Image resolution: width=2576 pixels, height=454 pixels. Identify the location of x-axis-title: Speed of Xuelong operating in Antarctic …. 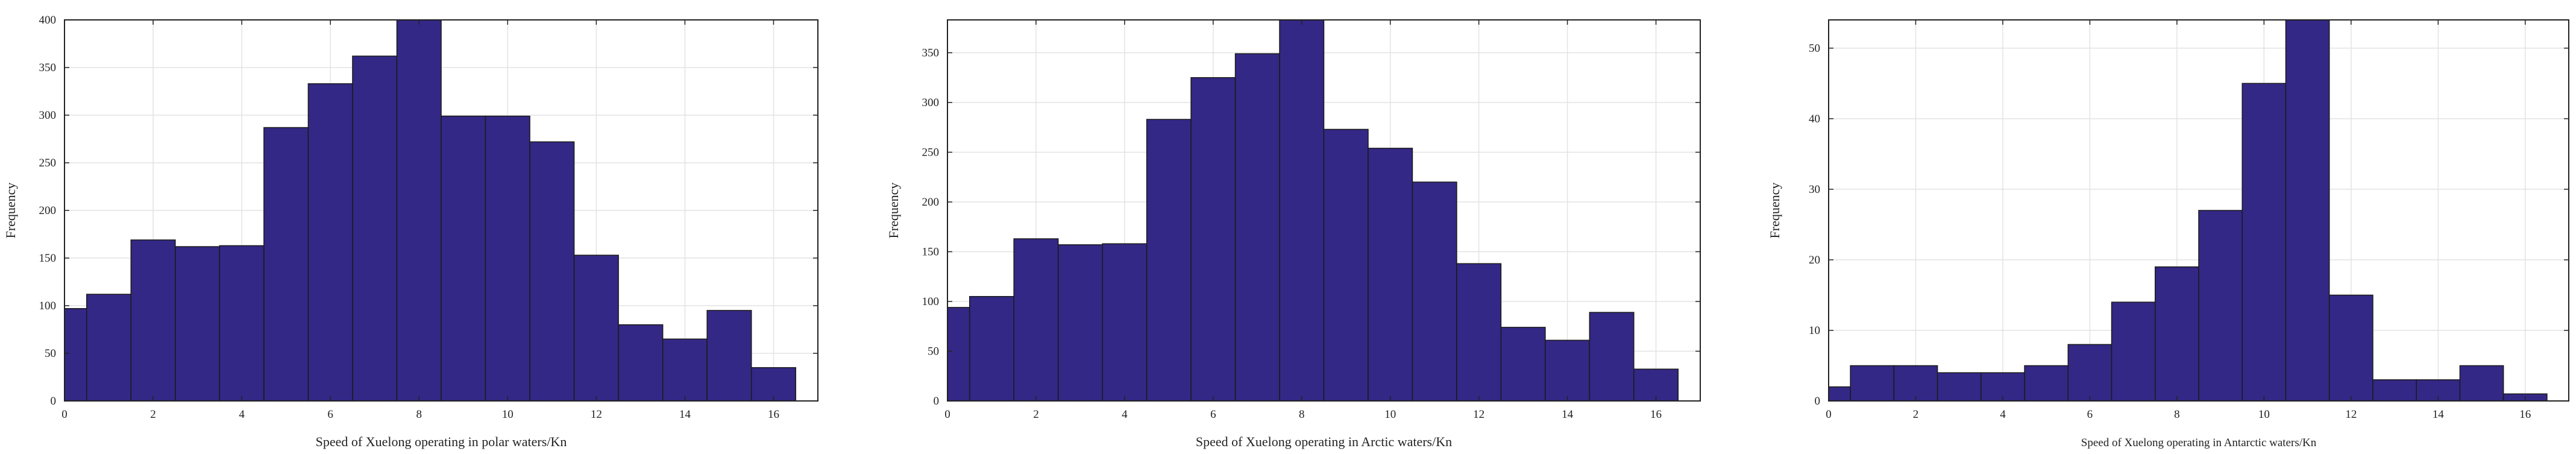
(2199, 443).